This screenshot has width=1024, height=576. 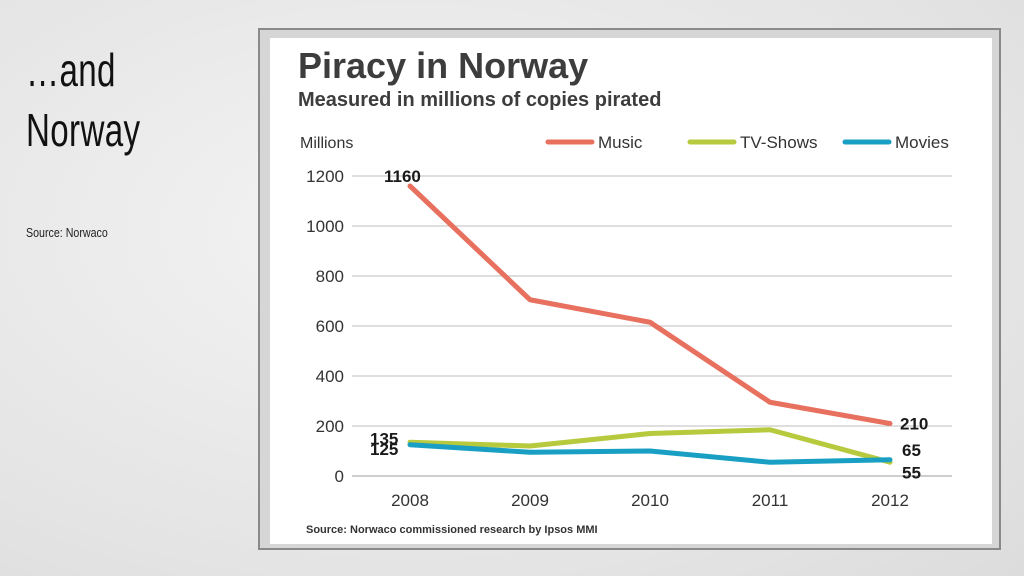 What do you see at coordinates (325, 226) in the screenshot?
I see `y-tick-1000: 1000` at bounding box center [325, 226].